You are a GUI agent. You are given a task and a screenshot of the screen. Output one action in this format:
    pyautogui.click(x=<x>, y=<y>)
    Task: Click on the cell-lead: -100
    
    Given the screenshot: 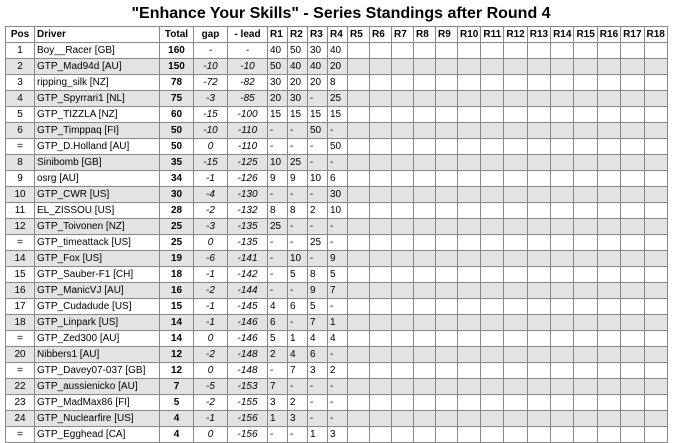 What is the action you would take?
    pyautogui.click(x=247, y=114)
    